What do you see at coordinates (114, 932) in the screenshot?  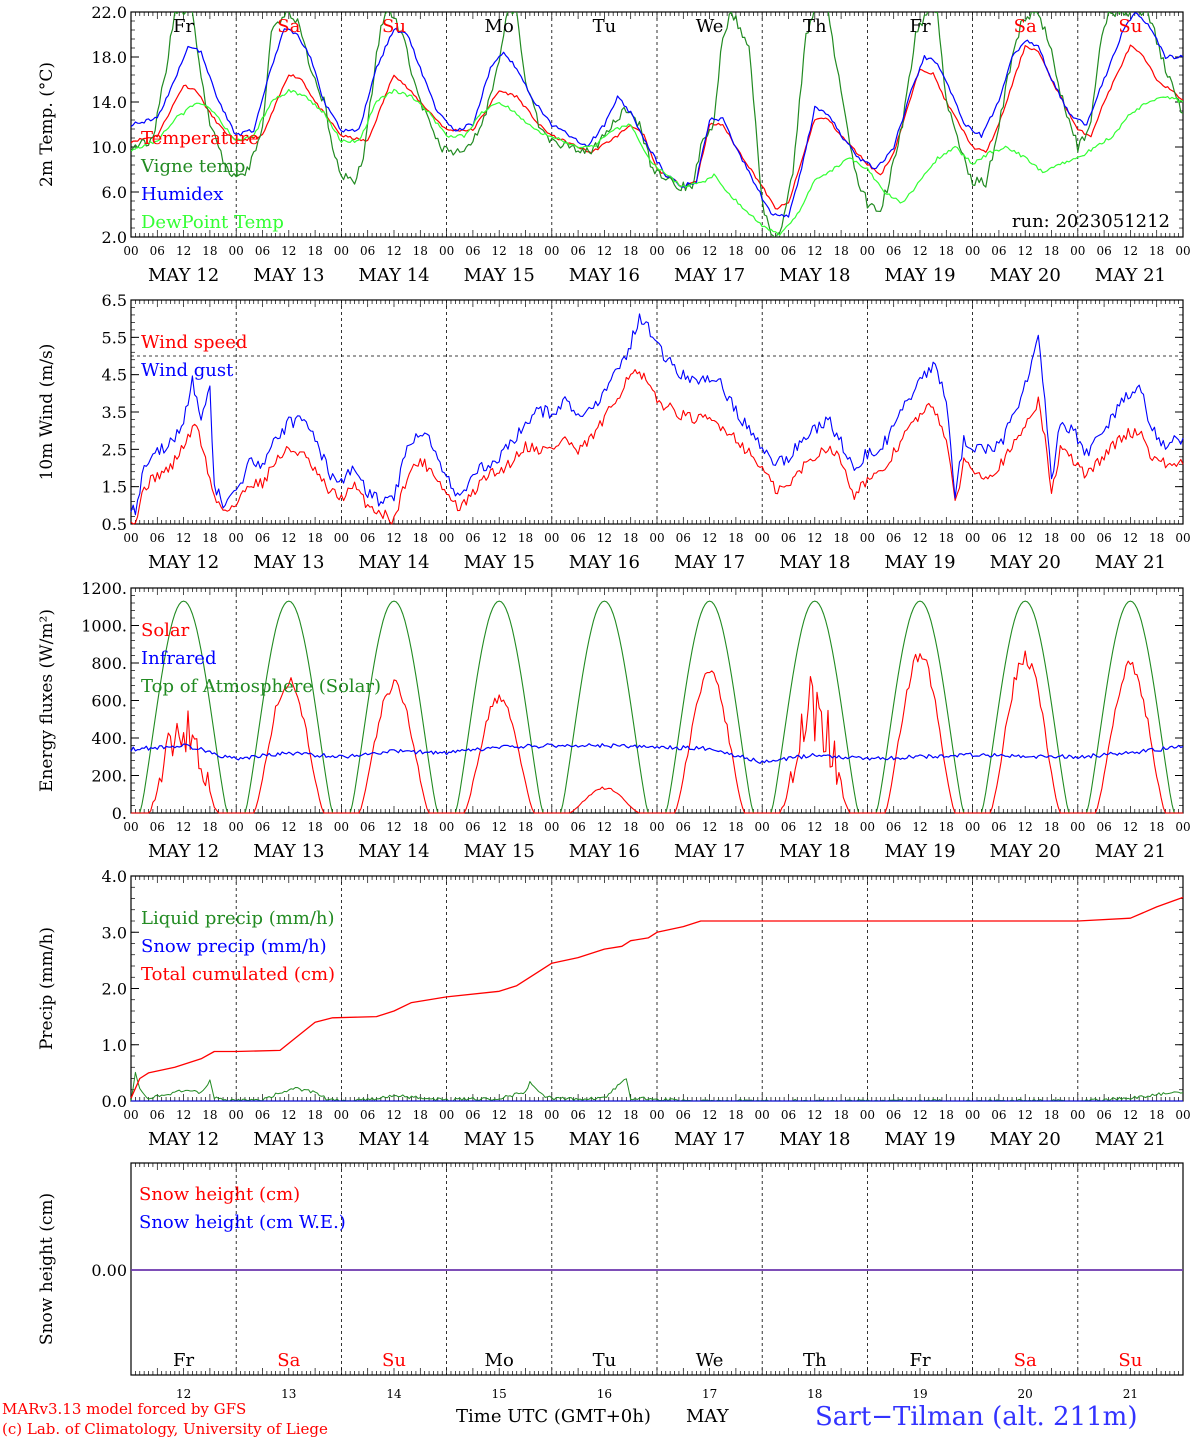 I see `y-tick-label: 3.0` at bounding box center [114, 932].